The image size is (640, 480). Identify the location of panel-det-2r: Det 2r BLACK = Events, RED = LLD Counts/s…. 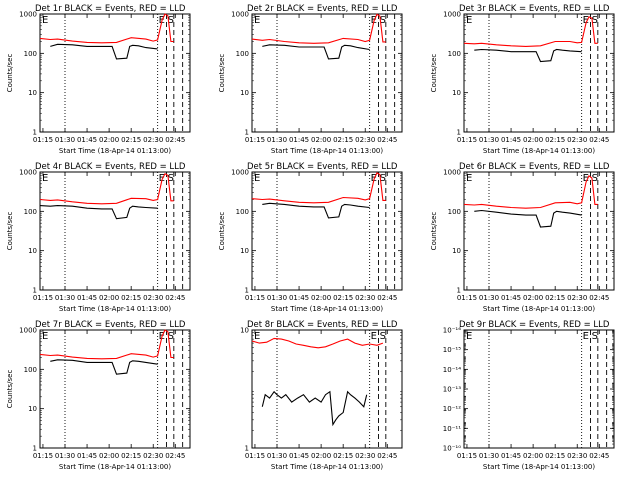
(310, 79).